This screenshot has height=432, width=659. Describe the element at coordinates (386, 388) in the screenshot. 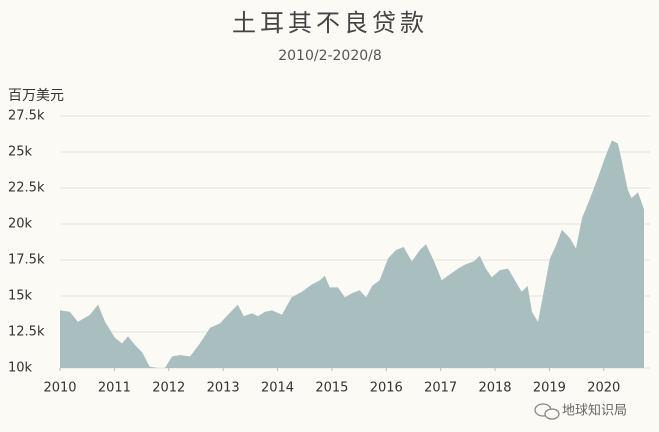

I see `x-tick-label: 2016` at that location.